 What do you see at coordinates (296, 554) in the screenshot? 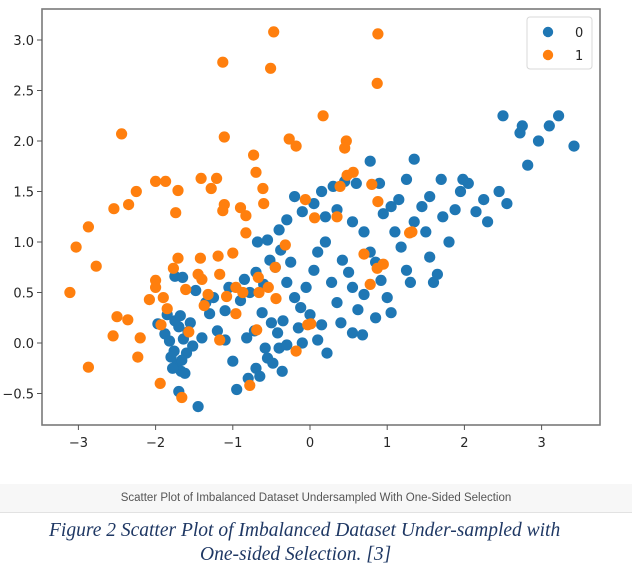
I see `figure-caption-line-2: One-sided Selection. [3]` at bounding box center [296, 554].